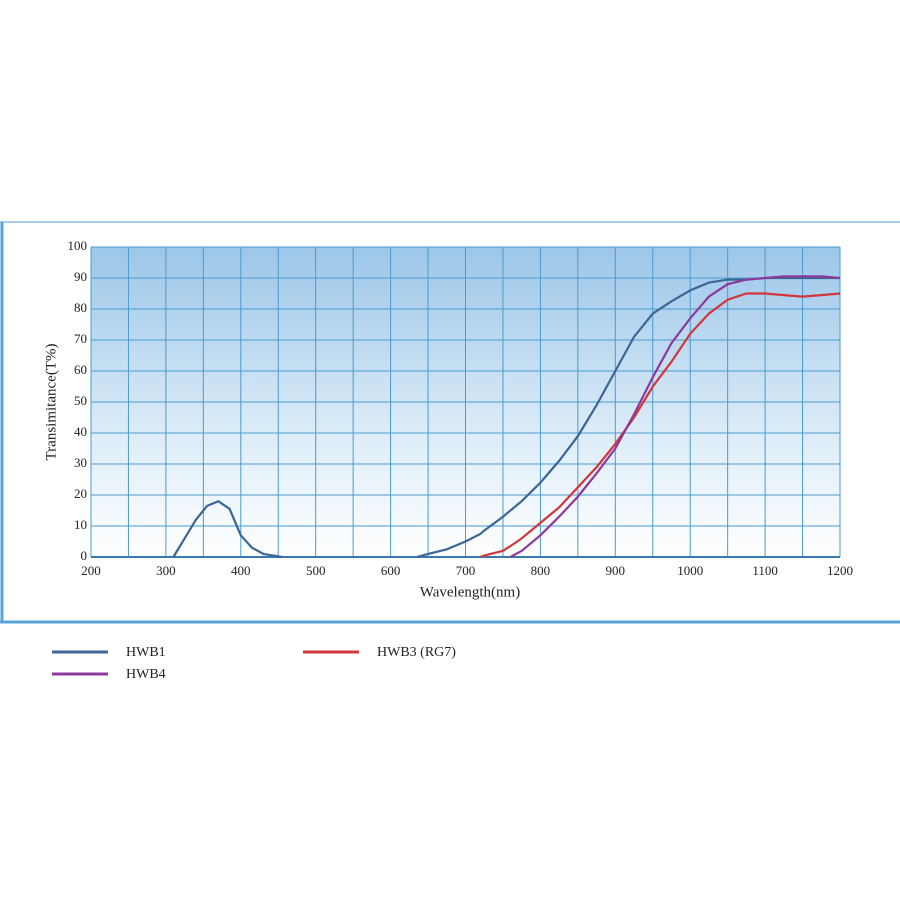  What do you see at coordinates (80, 462) in the screenshot?
I see `y-tick-label: 30` at bounding box center [80, 462].